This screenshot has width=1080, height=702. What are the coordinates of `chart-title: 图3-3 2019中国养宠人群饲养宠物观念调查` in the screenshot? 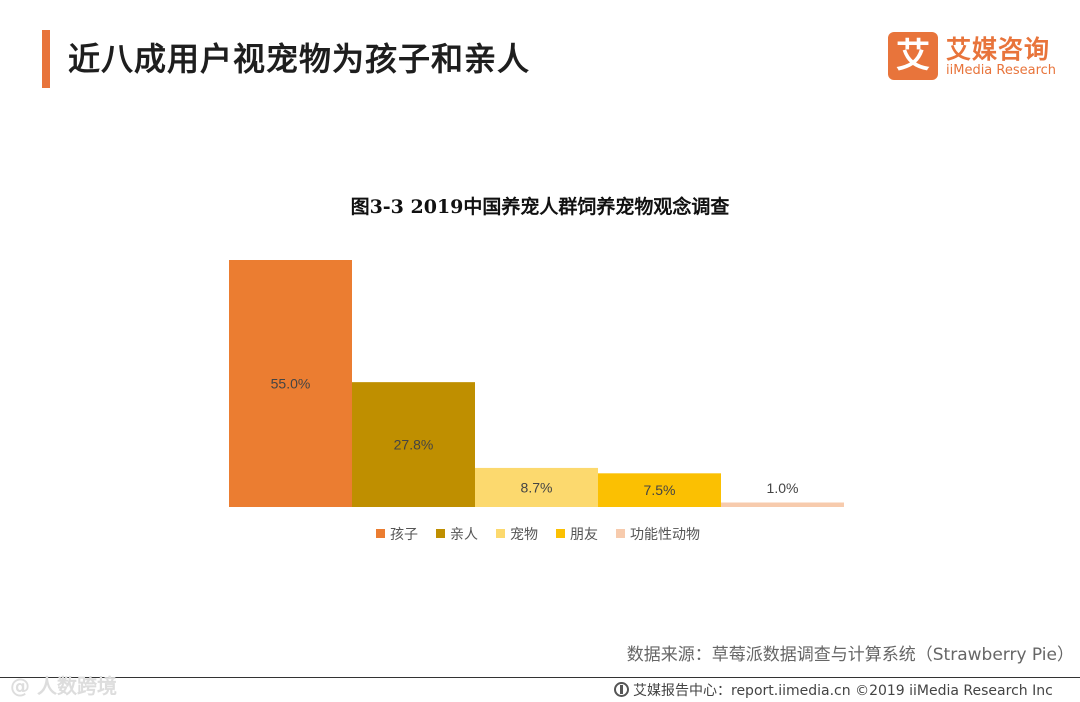 It's located at (540, 207).